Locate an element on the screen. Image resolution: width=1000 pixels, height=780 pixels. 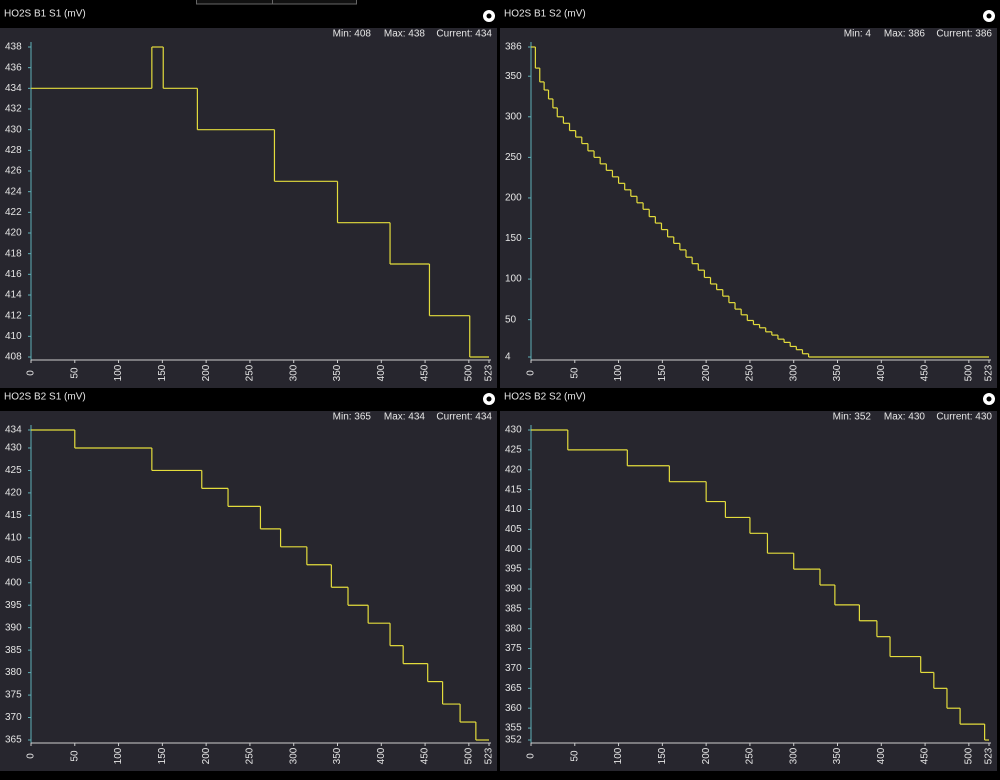
y-tick-label: 422 is located at coordinates (13, 212).